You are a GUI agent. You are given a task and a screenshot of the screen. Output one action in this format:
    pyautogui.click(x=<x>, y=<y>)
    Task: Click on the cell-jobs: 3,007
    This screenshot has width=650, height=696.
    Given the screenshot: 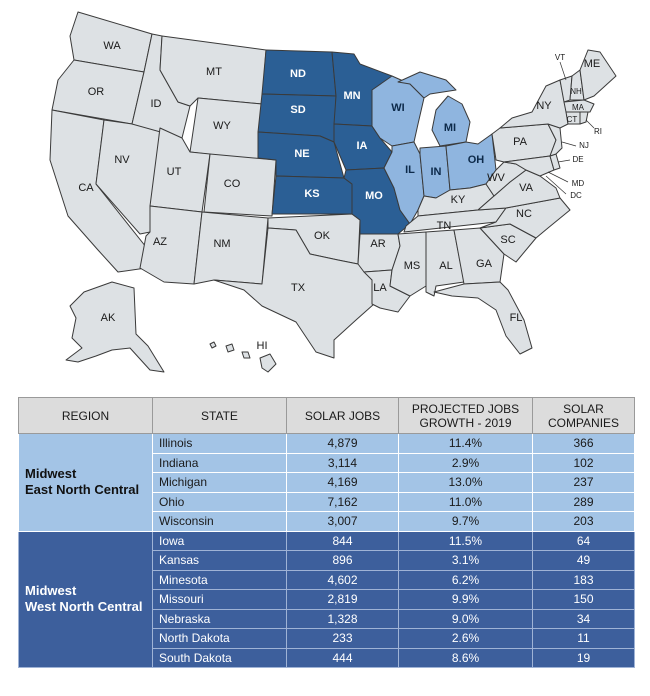 What is the action you would take?
    pyautogui.click(x=342, y=521)
    